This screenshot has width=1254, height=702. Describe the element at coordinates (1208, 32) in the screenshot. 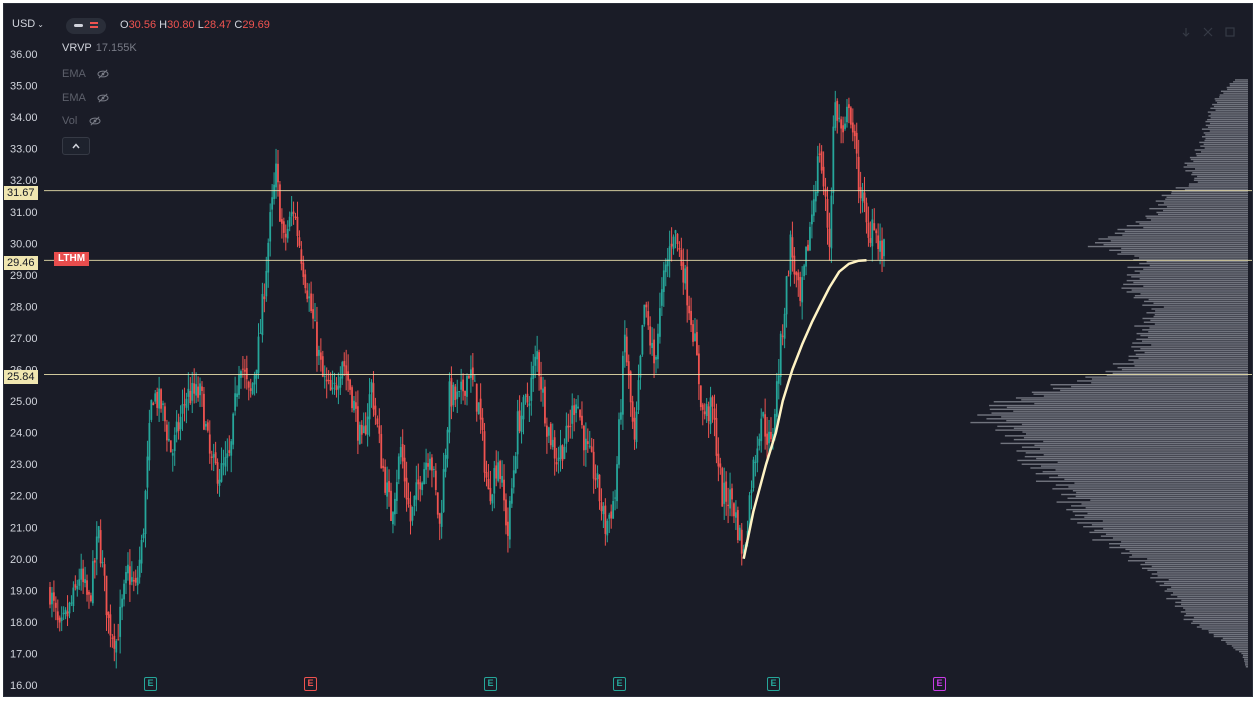

I see `close-icon` at that location.